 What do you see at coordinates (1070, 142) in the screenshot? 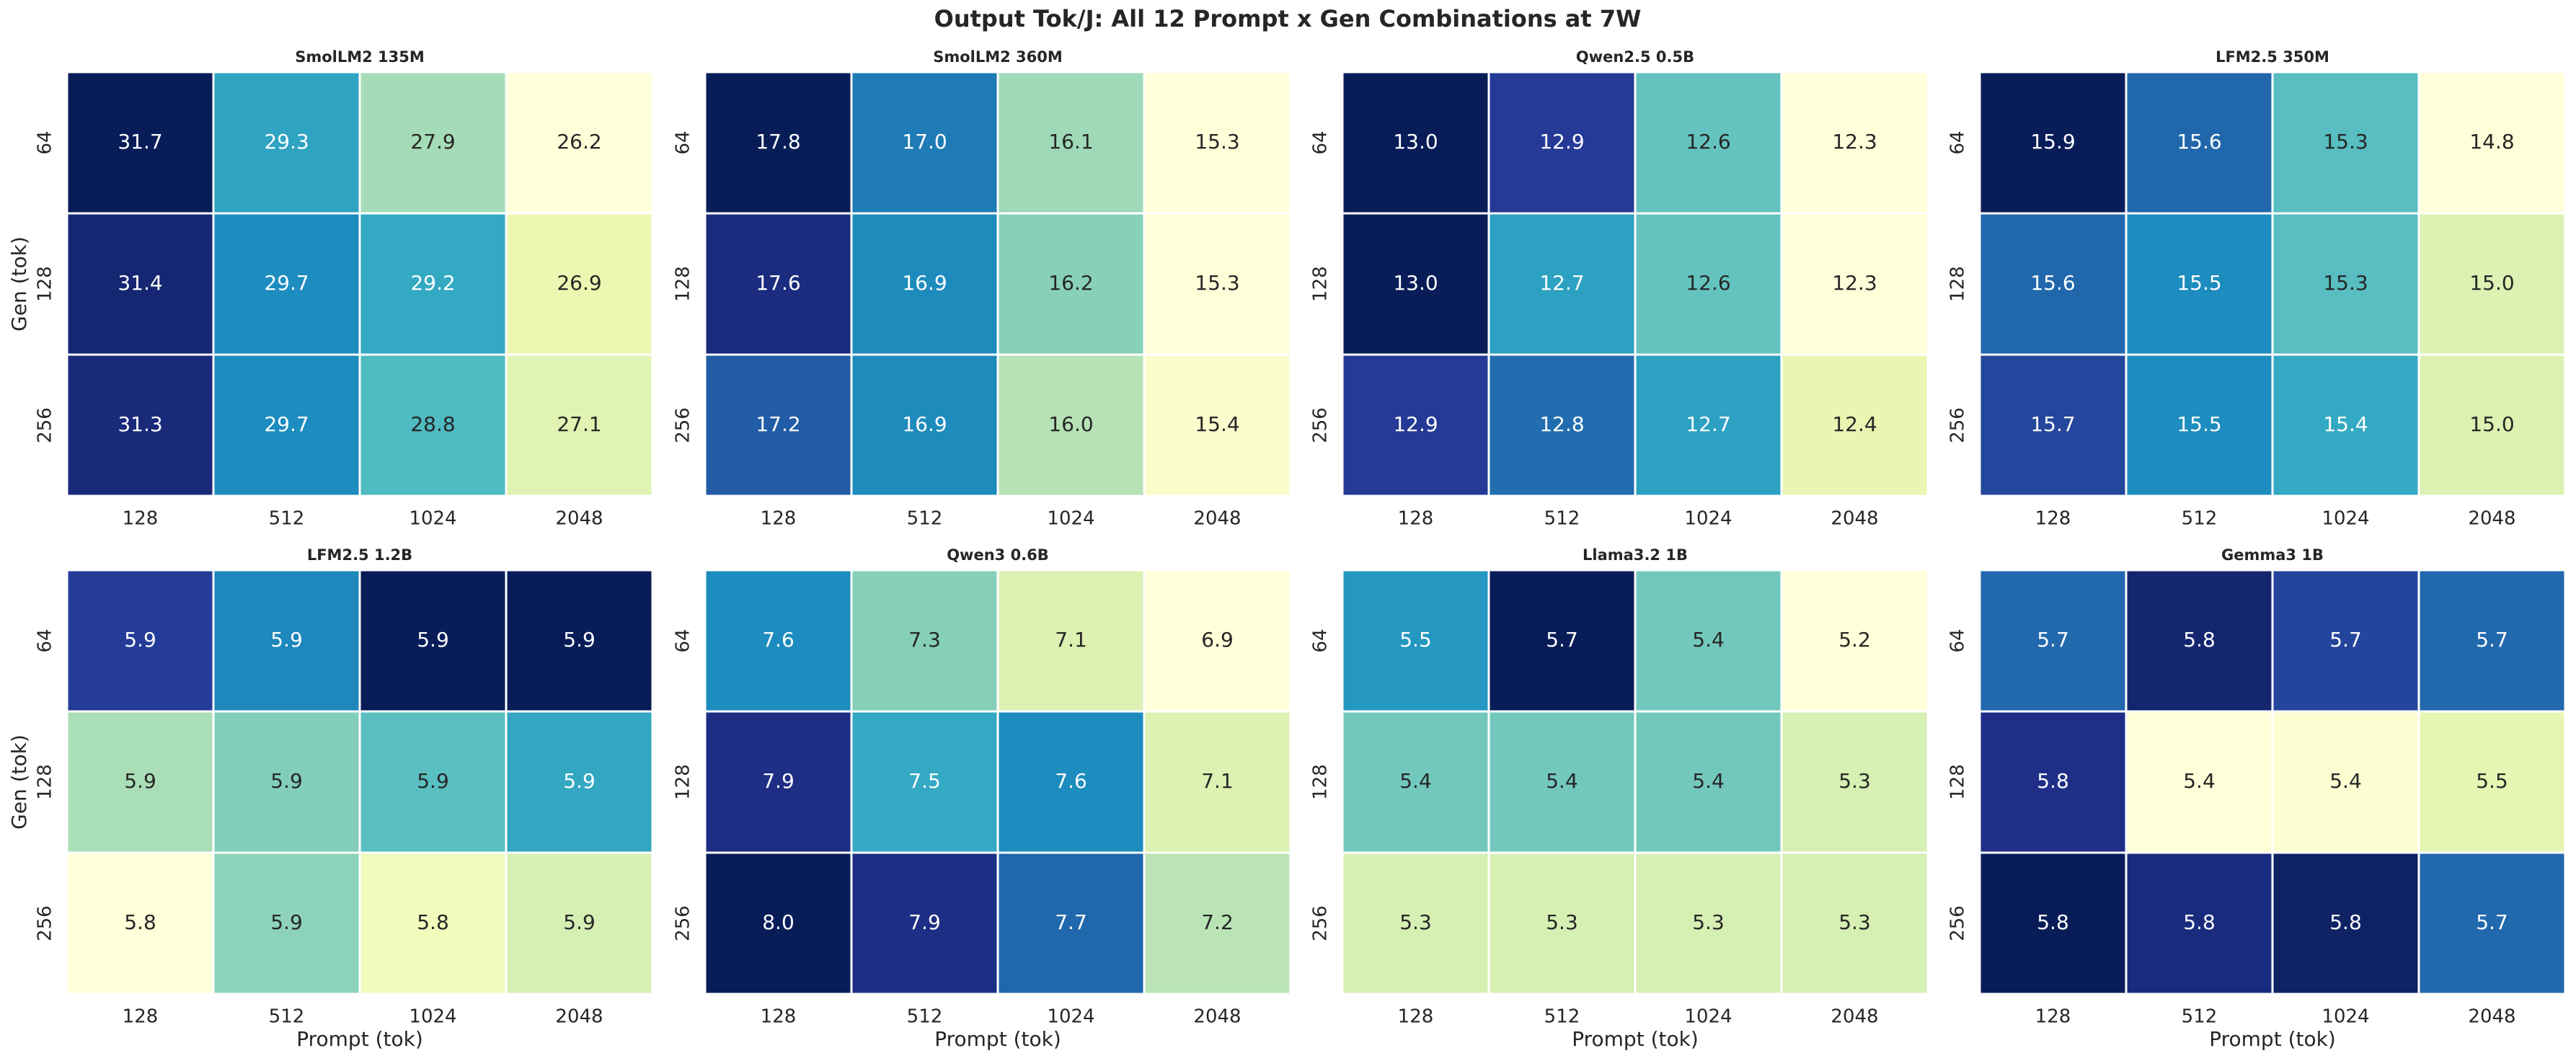
I see `cell-label: 16.1` at bounding box center [1070, 142].